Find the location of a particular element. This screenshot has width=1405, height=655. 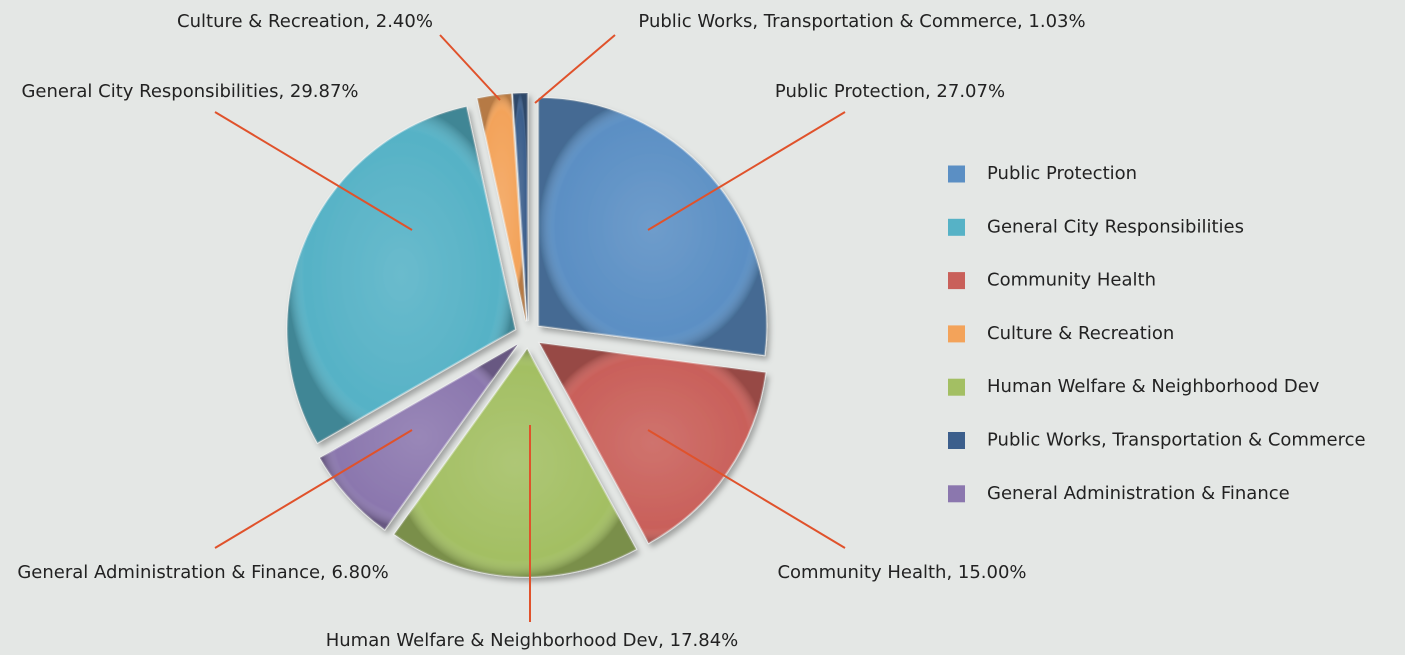

legend-label: Community Health is located at coordinates (1071, 280).